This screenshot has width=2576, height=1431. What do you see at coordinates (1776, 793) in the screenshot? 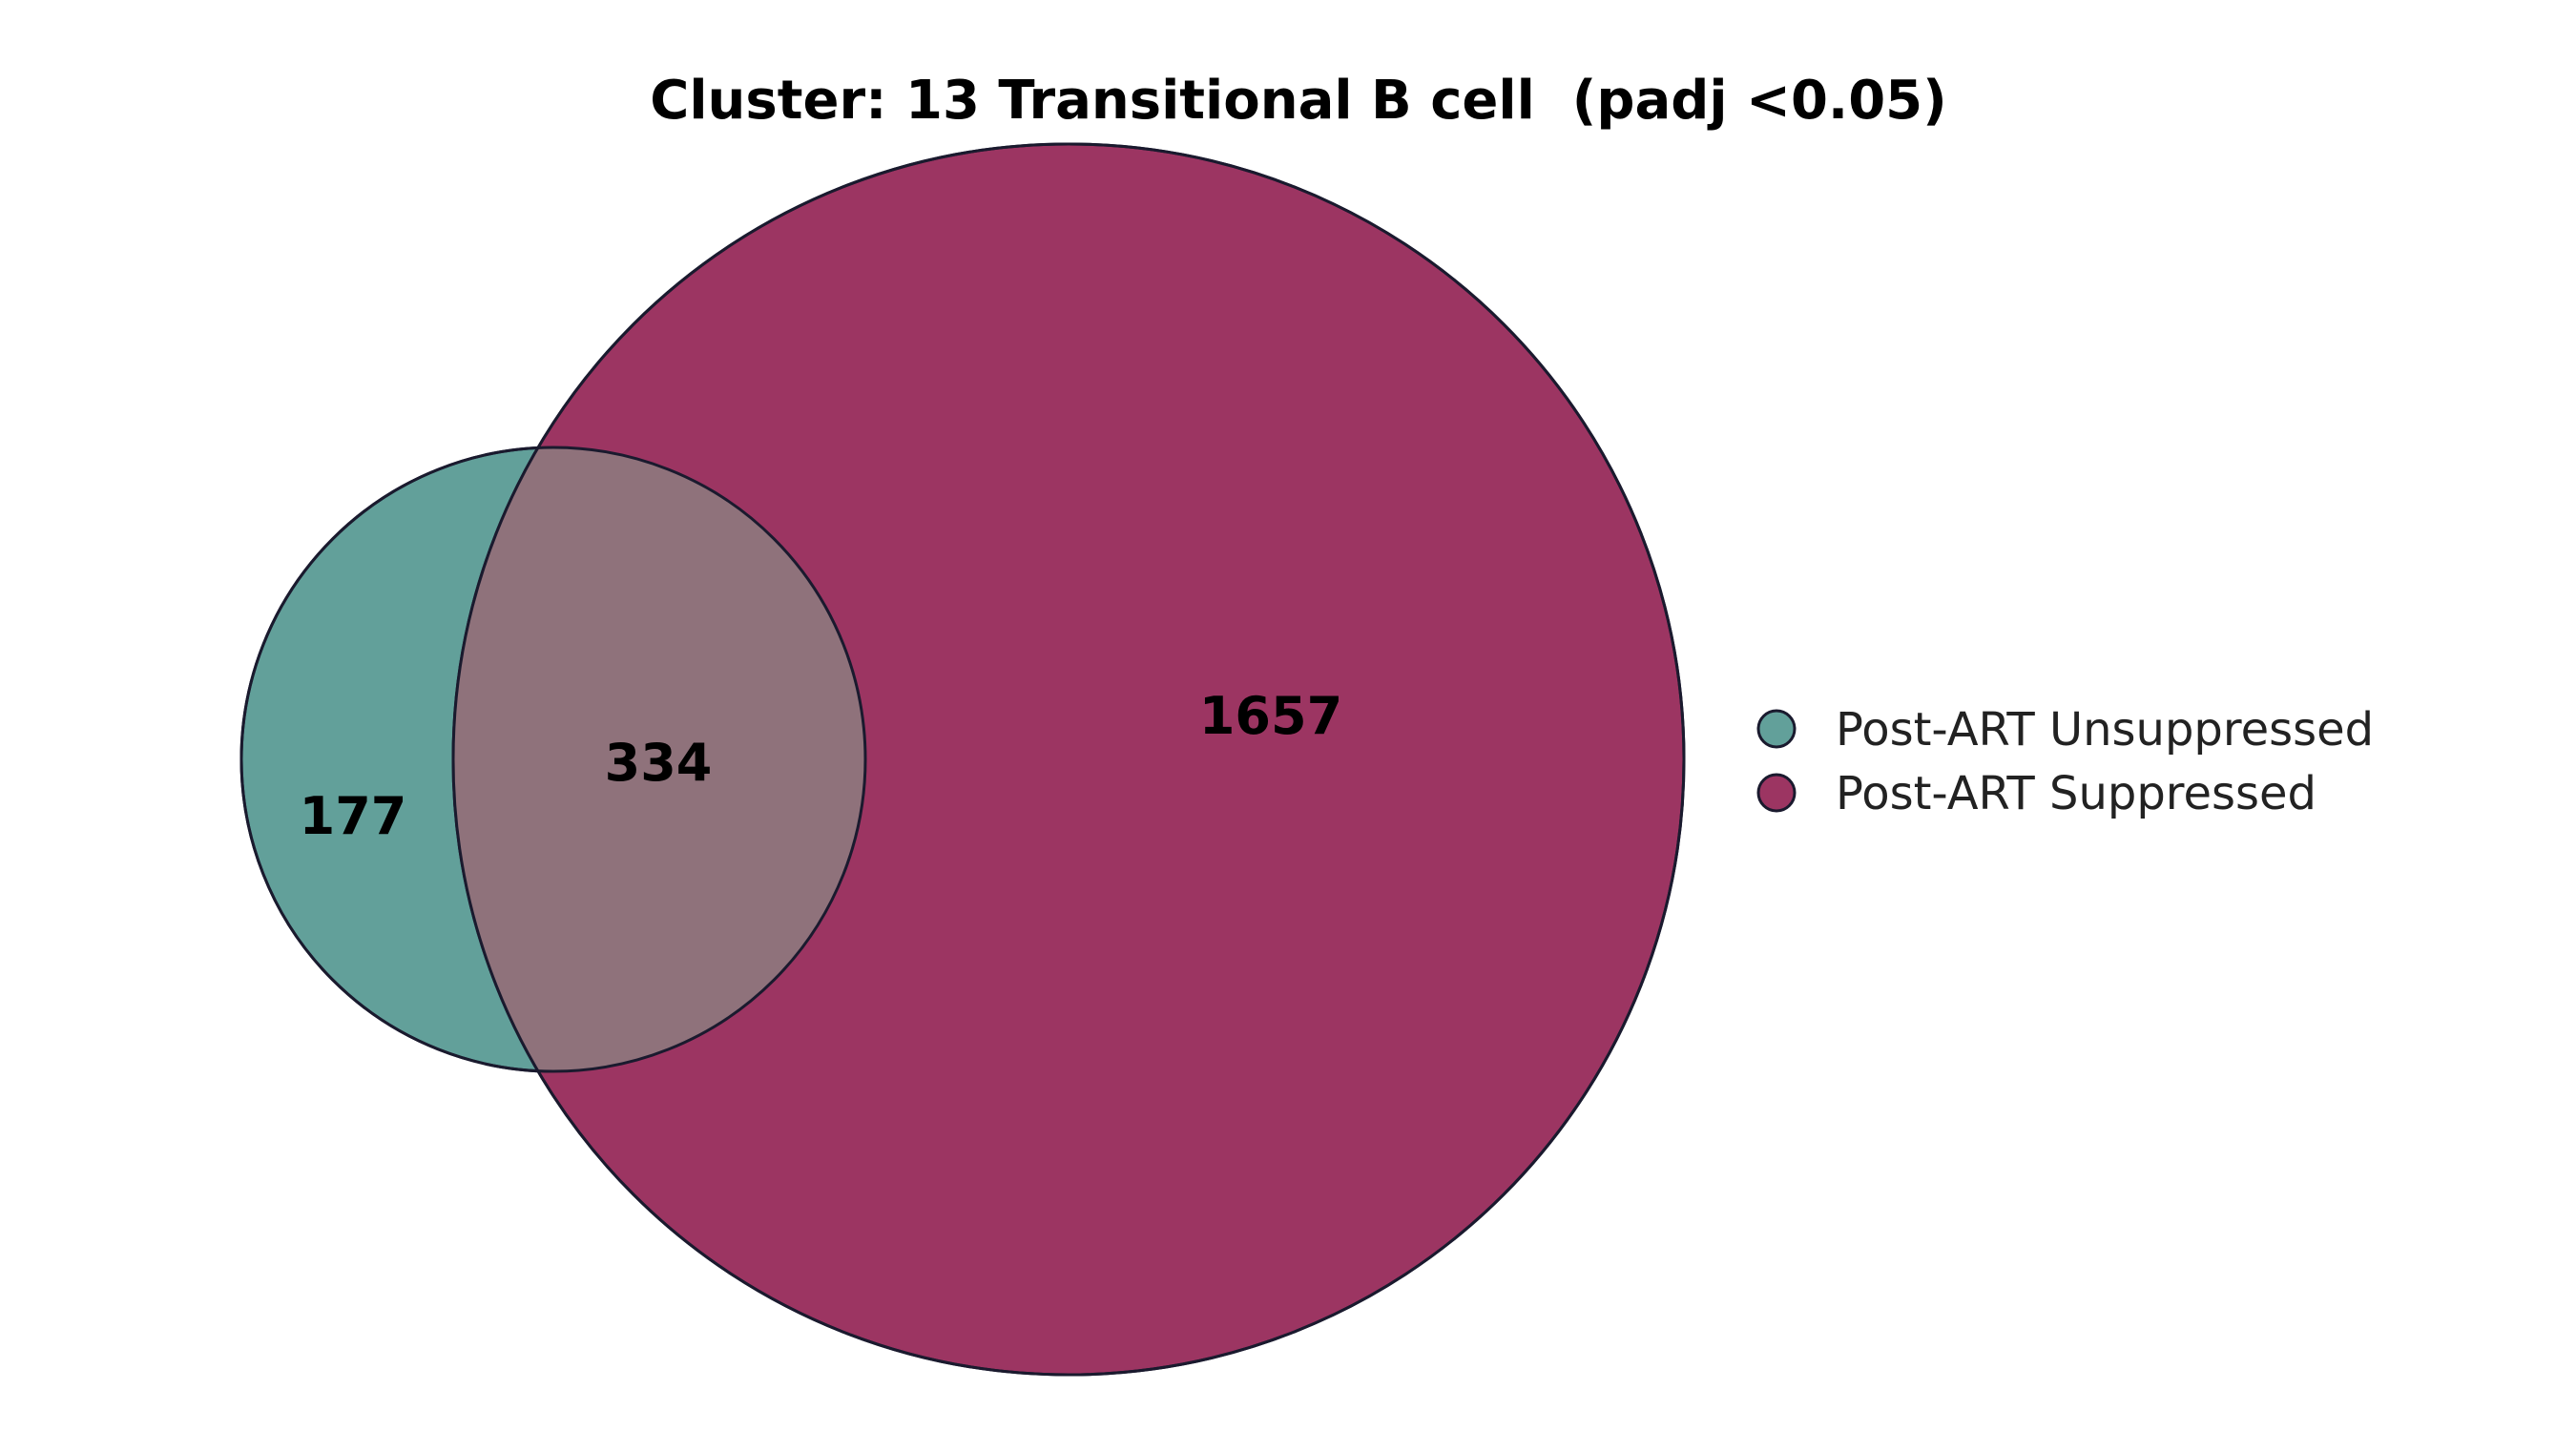
I see `legend-swatch-suppressed` at bounding box center [1776, 793].